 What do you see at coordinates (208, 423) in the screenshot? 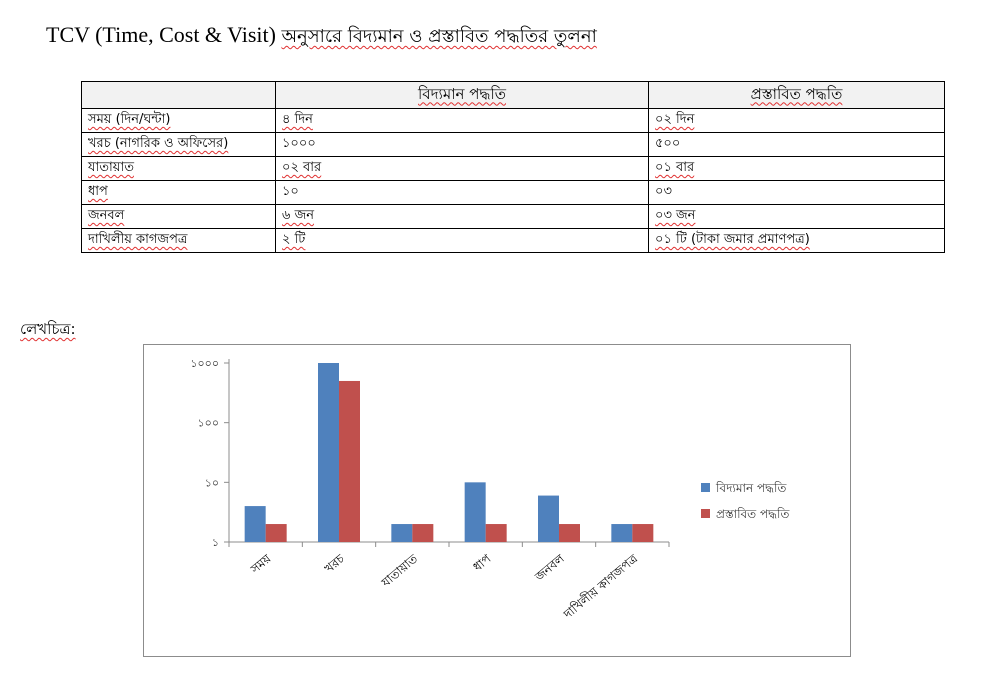
I see `y-tick-label: ১০০` at bounding box center [208, 423].